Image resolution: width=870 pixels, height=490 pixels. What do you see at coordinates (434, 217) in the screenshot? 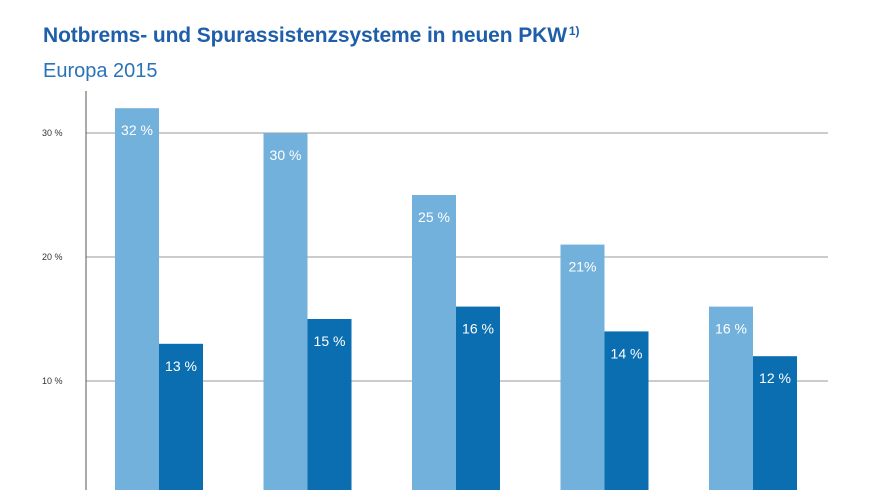
I see `bar-label-s1-g3: 25 %` at bounding box center [434, 217].